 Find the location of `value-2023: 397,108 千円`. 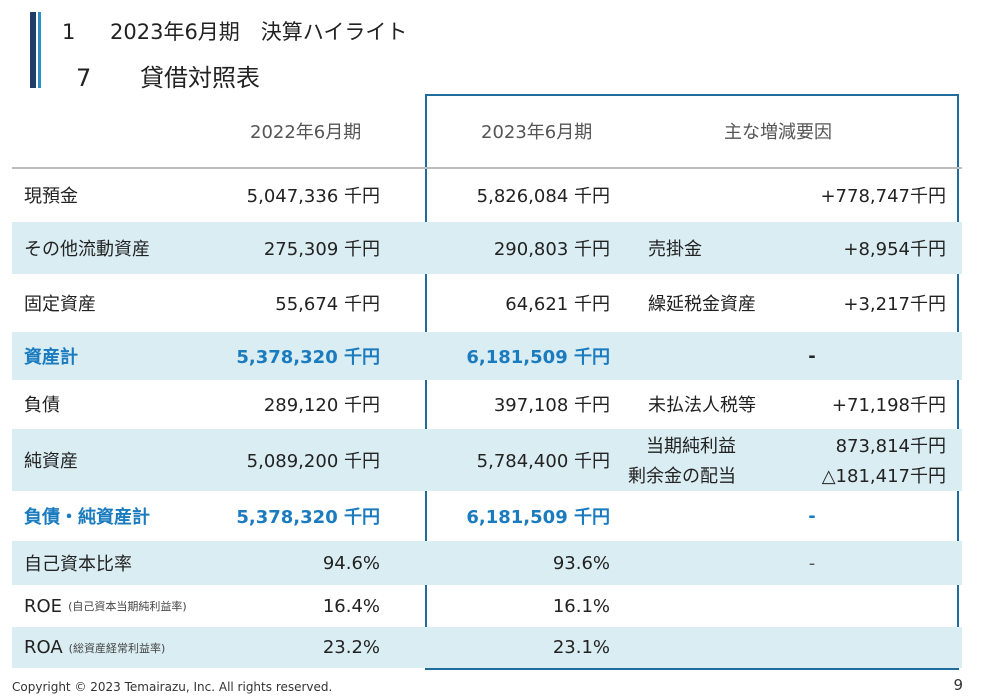

value-2023: 397,108 千円 is located at coordinates (551, 405).